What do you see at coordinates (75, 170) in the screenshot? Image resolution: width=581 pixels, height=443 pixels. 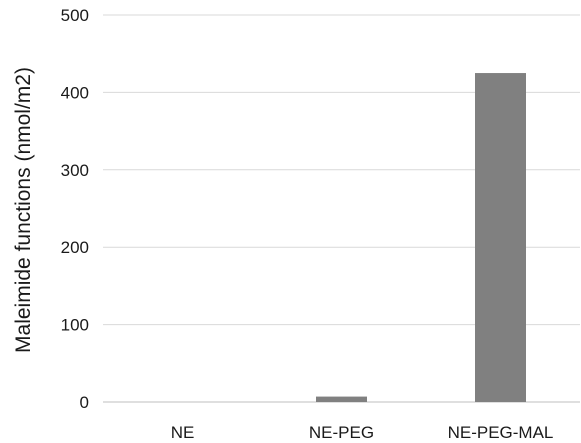 I see `y-tick-label: 300` at bounding box center [75, 170].